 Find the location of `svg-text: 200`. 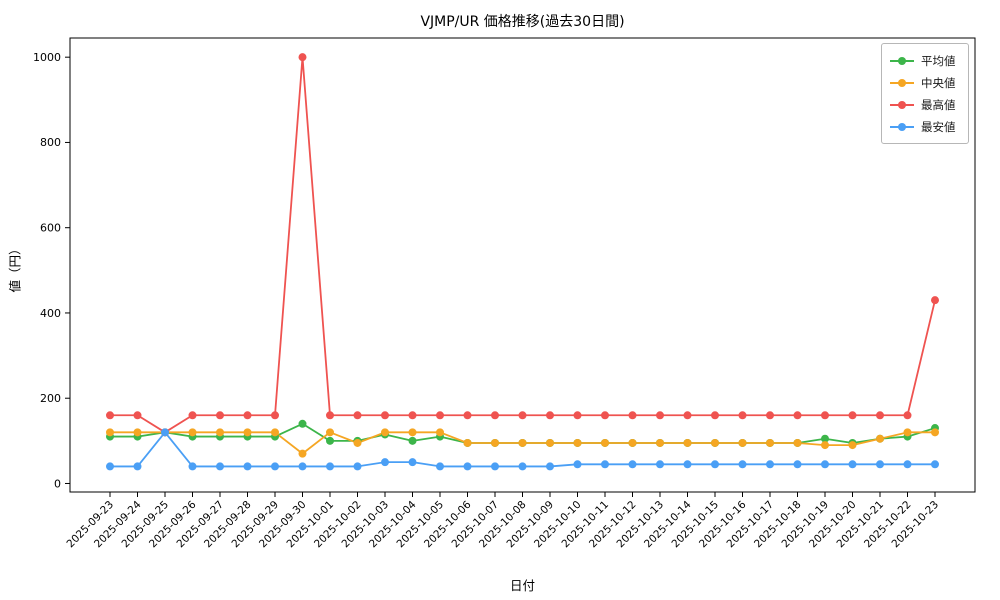

svg-text: 200 is located at coordinates (50, 398).